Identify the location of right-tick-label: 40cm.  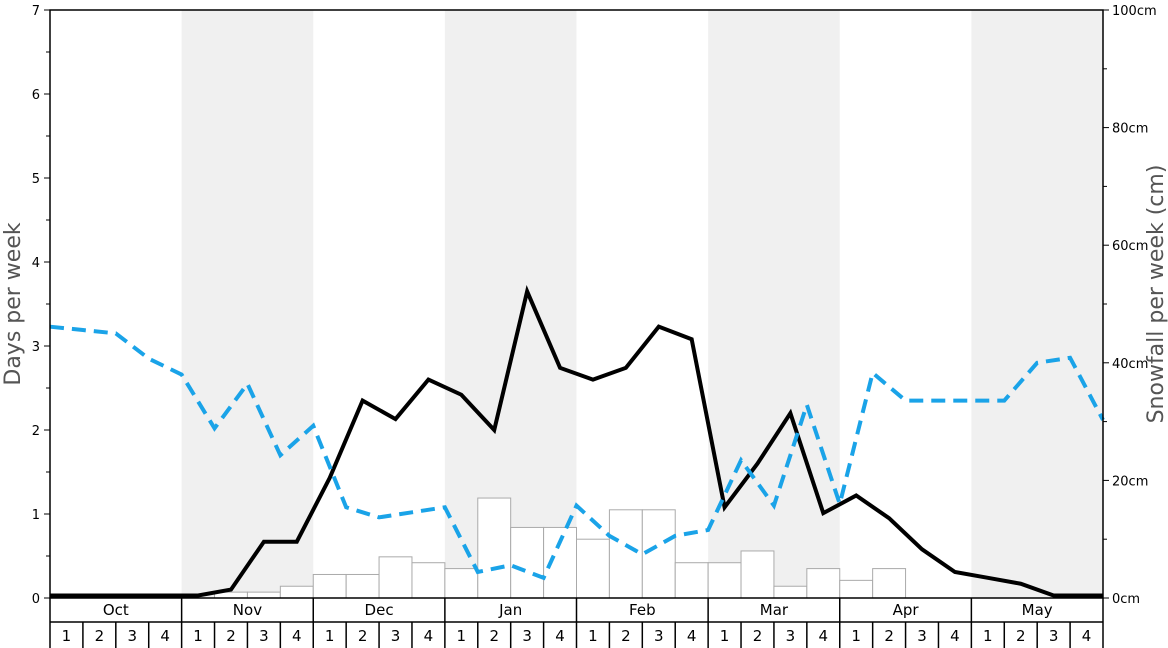
(1130, 364).